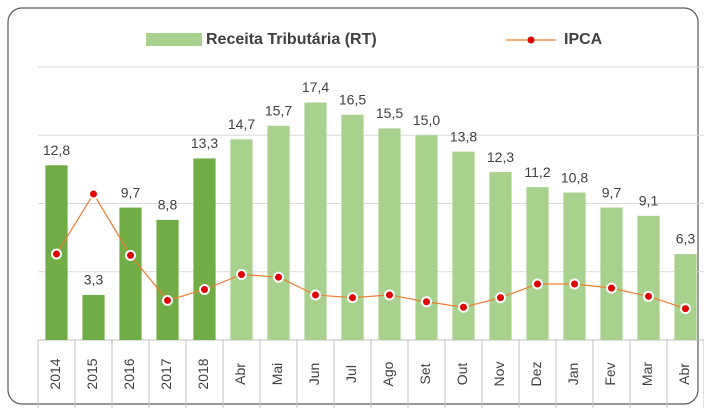 The width and height of the screenshot is (704, 412). I want to click on x-tick-label: Jan, so click(573, 374).